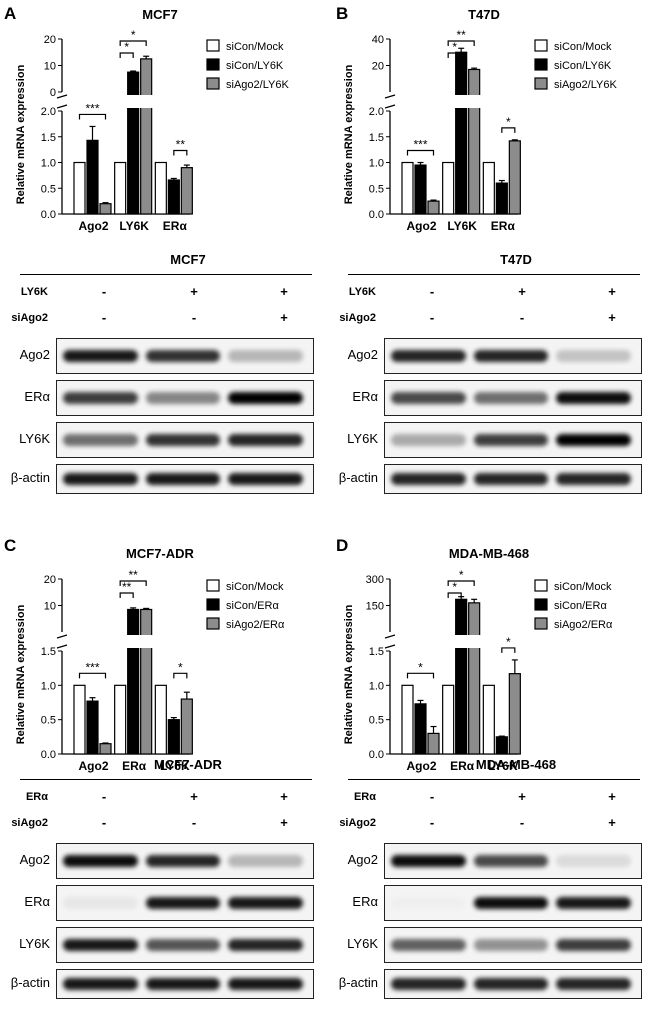 The height and width of the screenshot is (1014, 655). What do you see at coordinates (494, 779) in the screenshot?
I see `divider` at bounding box center [494, 779].